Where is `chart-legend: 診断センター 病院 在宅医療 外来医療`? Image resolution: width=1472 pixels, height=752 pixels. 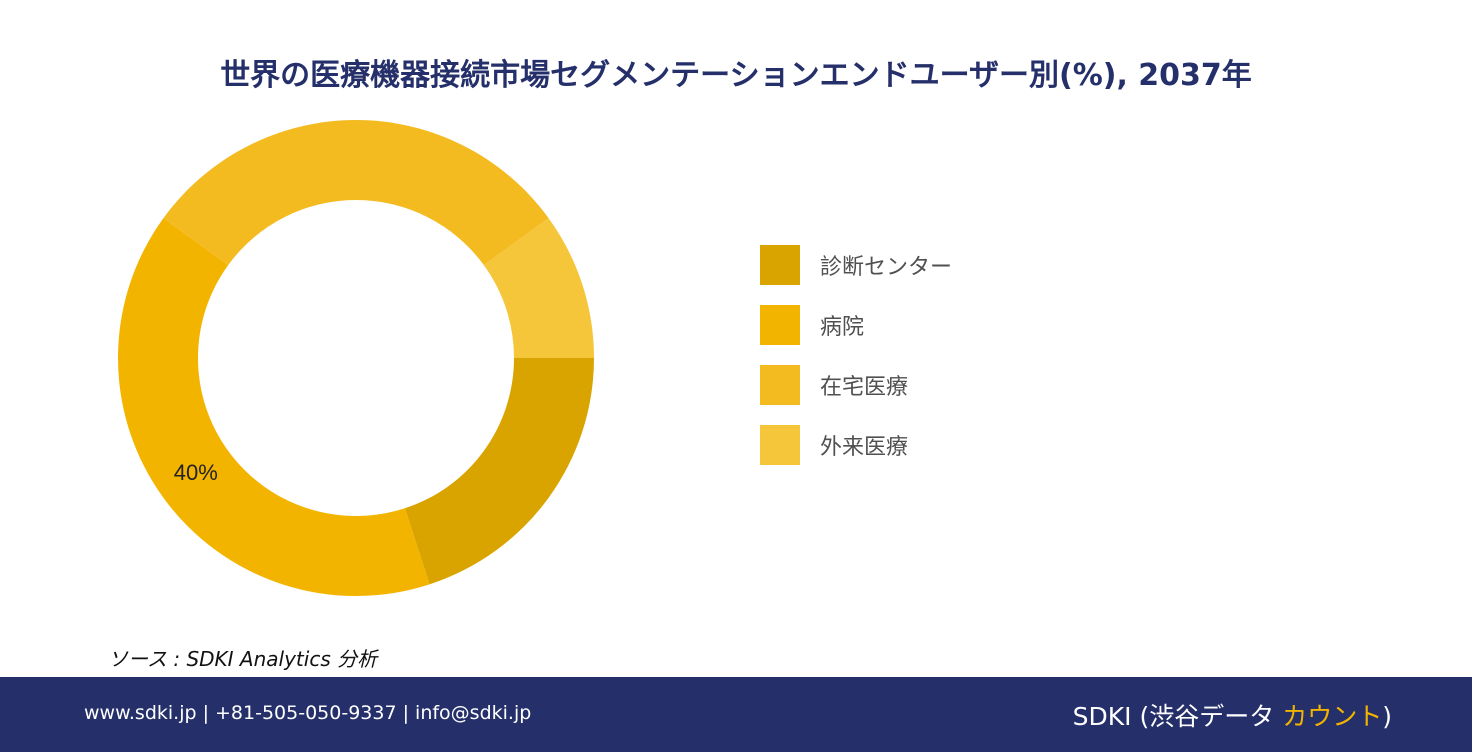 chart-legend: 診断センター 病院 在宅医療 外来医療 is located at coordinates (856, 365).